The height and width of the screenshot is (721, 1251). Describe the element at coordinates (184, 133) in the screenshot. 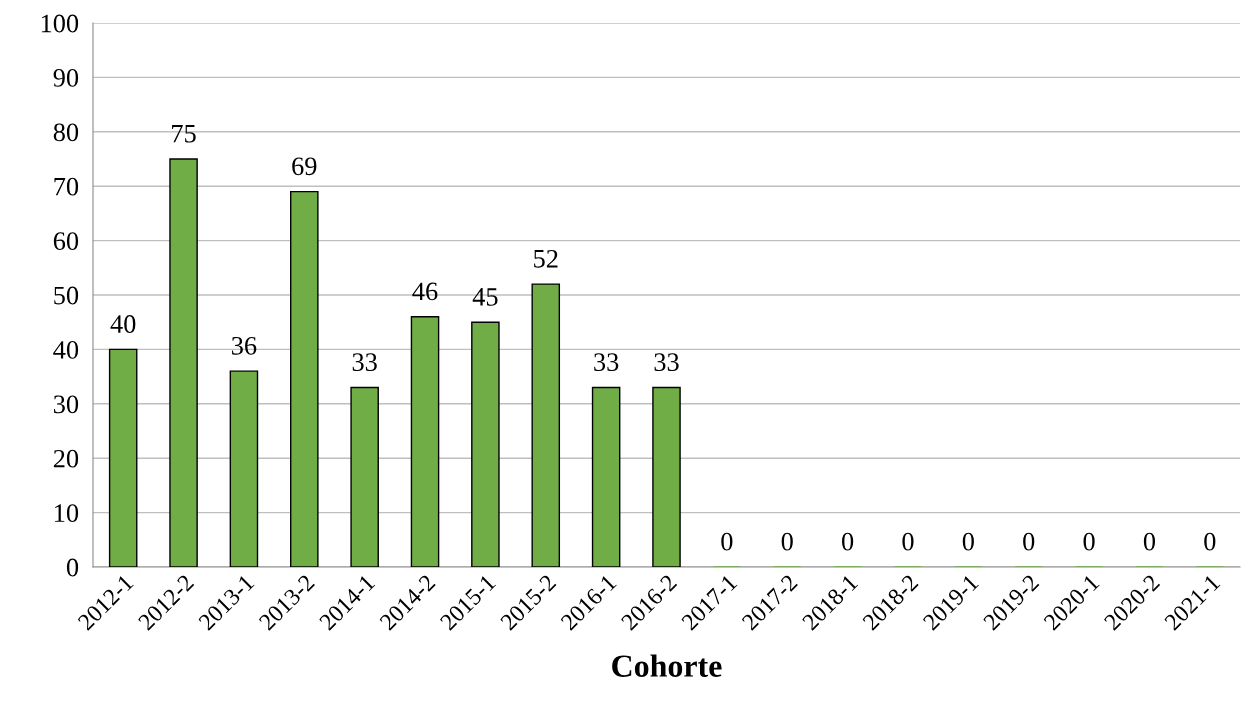

I see `data-label: 75` at that location.